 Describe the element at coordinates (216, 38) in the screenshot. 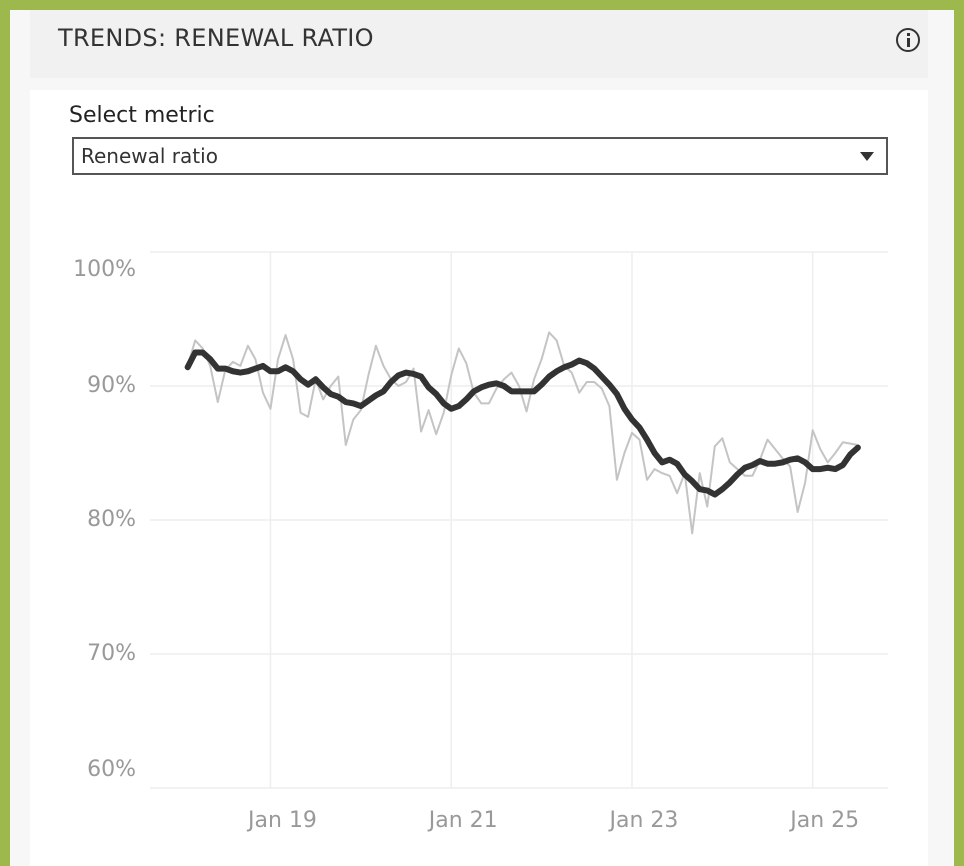

I see `widget-title: TRENDS: RENEWAL RATIO` at that location.